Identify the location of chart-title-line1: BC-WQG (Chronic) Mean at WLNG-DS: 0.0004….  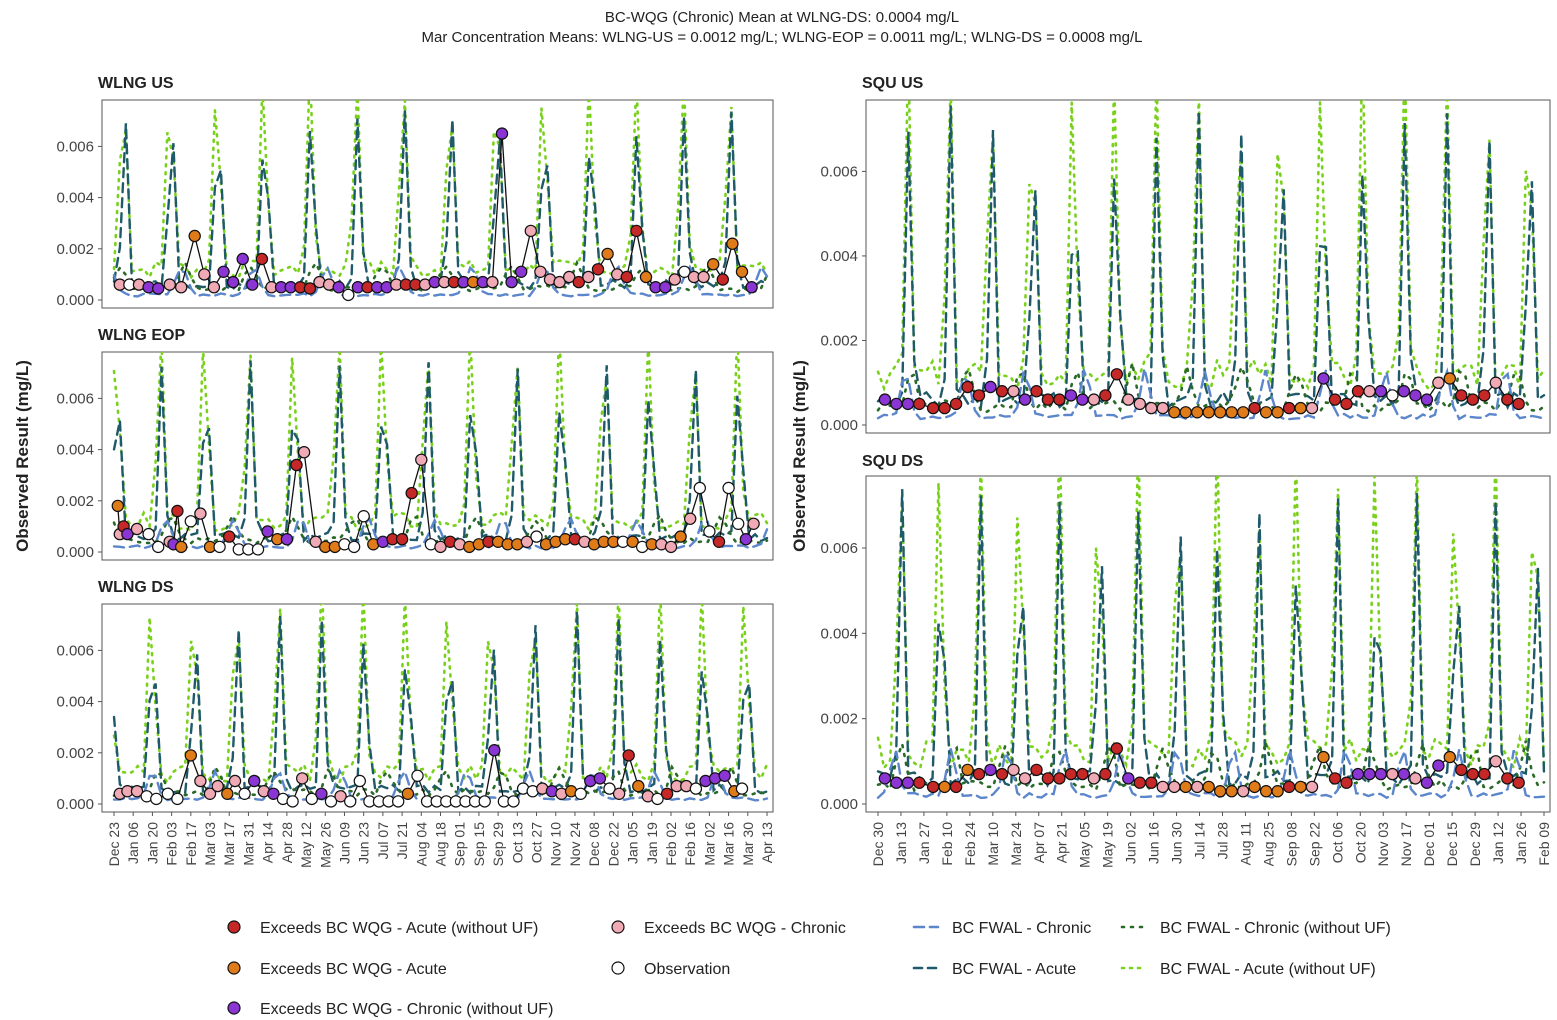
(782, 17).